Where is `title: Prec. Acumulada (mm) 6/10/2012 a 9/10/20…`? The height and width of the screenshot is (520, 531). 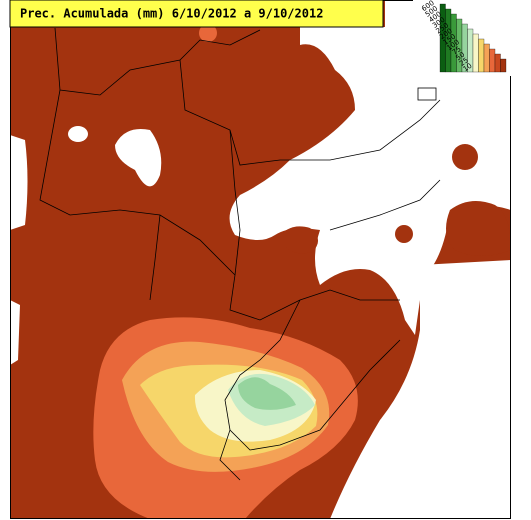
title: Prec. Acumulada (mm) 6/10/2012 a 9/10/20… is located at coordinates (171, 14).